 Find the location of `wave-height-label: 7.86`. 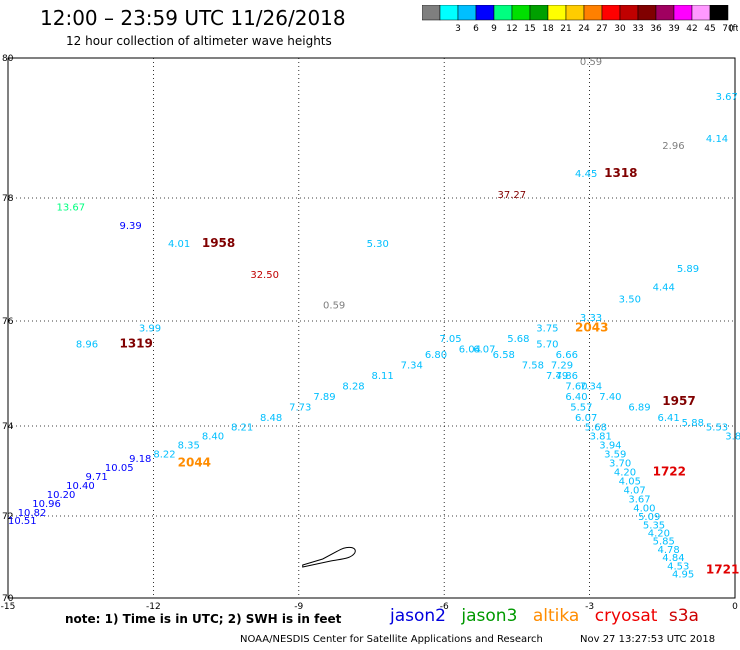

wave-height-label: 7.86 is located at coordinates (567, 376).